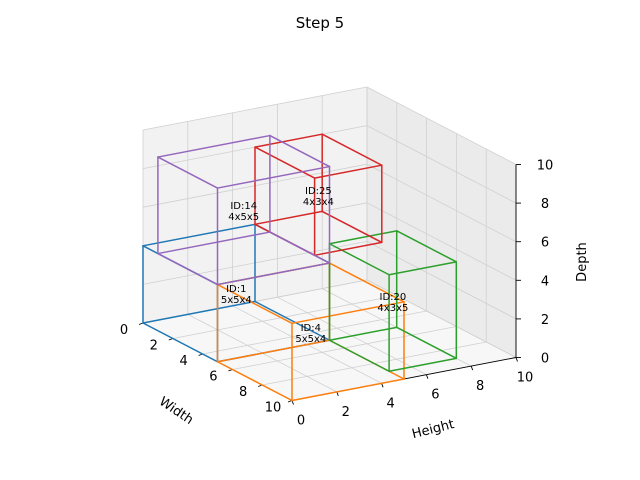  Describe the element at coordinates (582, 262) in the screenshot. I see `z-axis-label: Depth` at that location.